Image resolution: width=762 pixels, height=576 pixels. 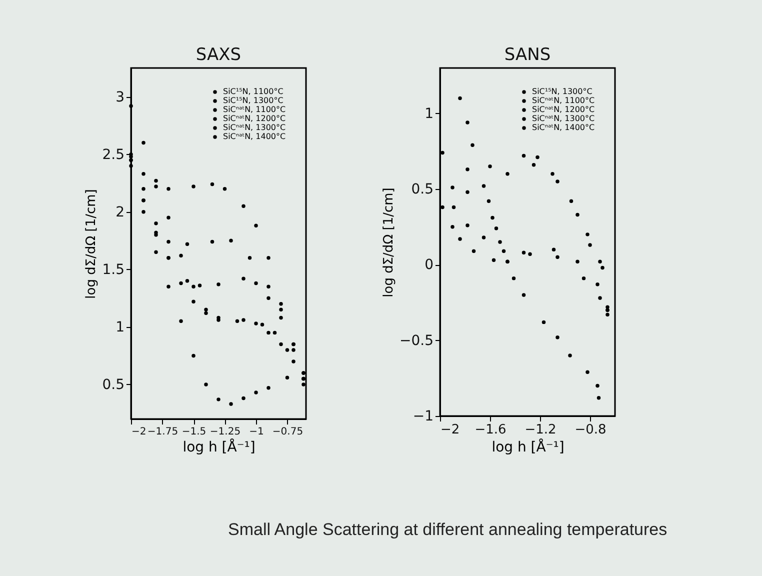 I want to click on y-tick-label: −0.5, so click(x=417, y=340).